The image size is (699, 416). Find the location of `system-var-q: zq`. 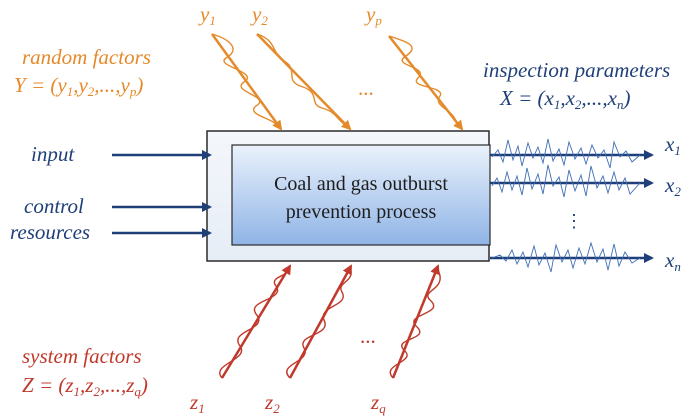

system-var-q: zq is located at coordinates (378, 403).